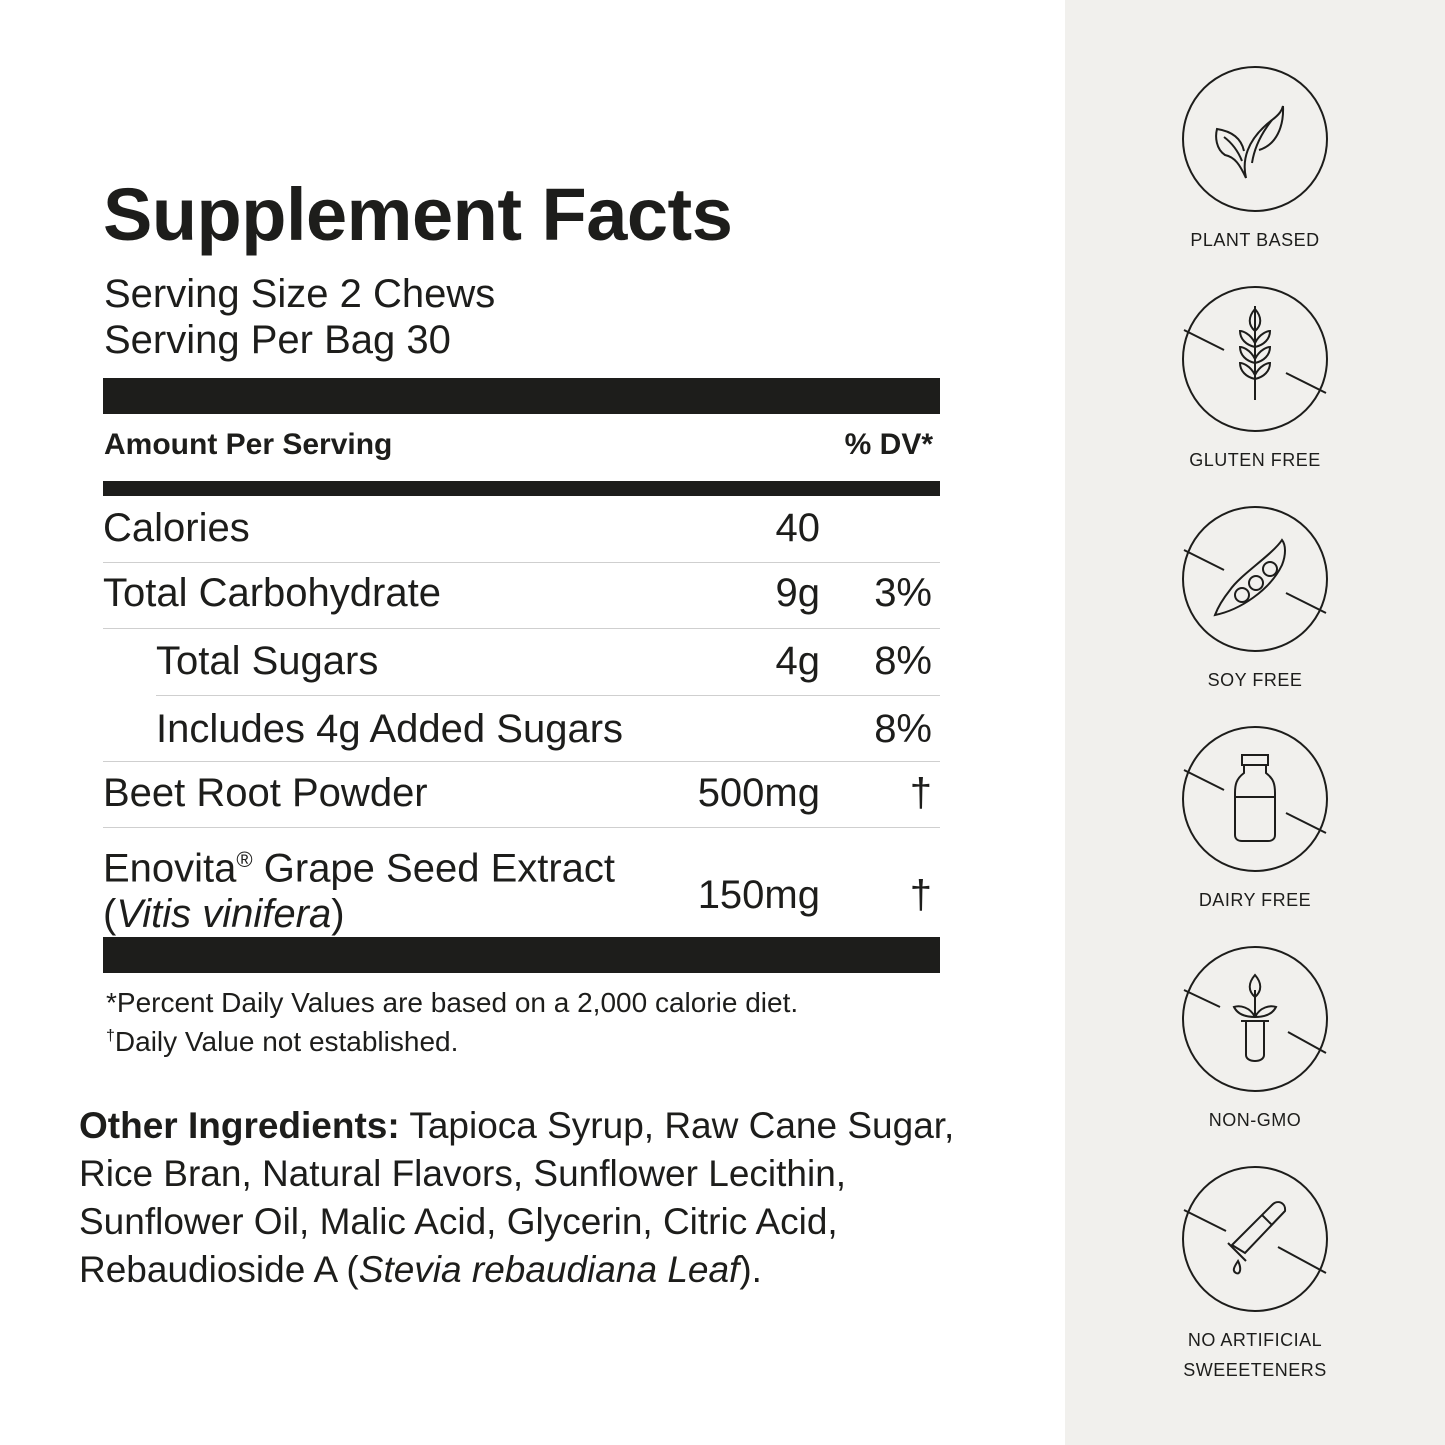  I want to click on divider-medium, so click(521, 488).